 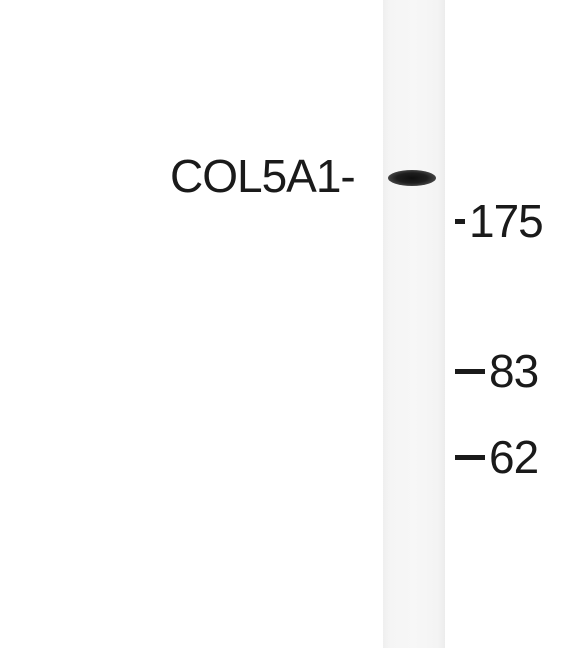 What do you see at coordinates (263, 176) in the screenshot?
I see `band-label: COL5A1-` at bounding box center [263, 176].